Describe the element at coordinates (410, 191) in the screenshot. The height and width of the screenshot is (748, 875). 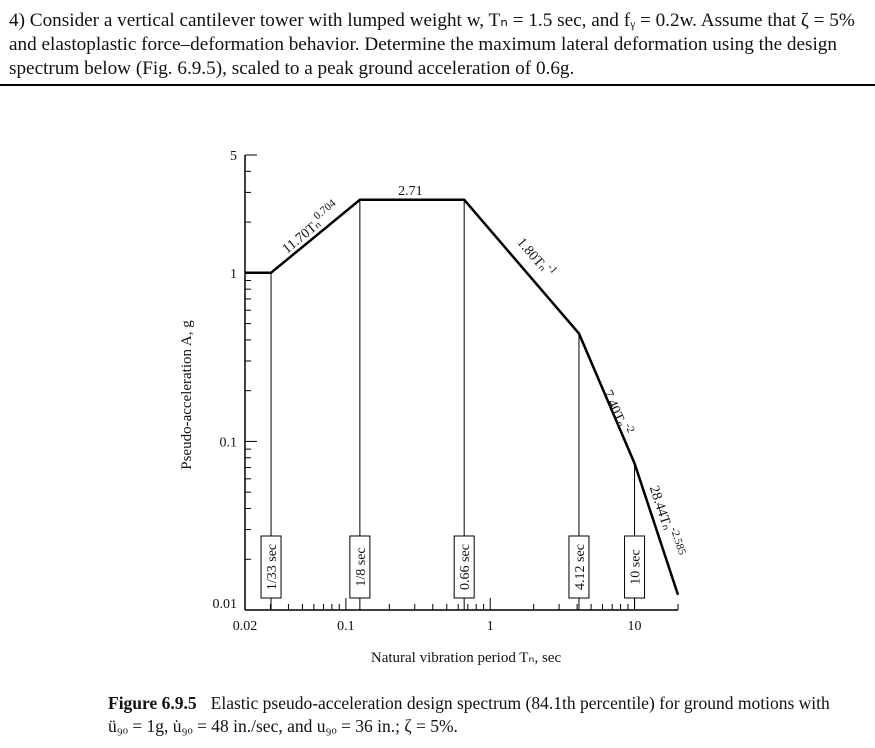
I see `segment-label: 2.71` at that location.